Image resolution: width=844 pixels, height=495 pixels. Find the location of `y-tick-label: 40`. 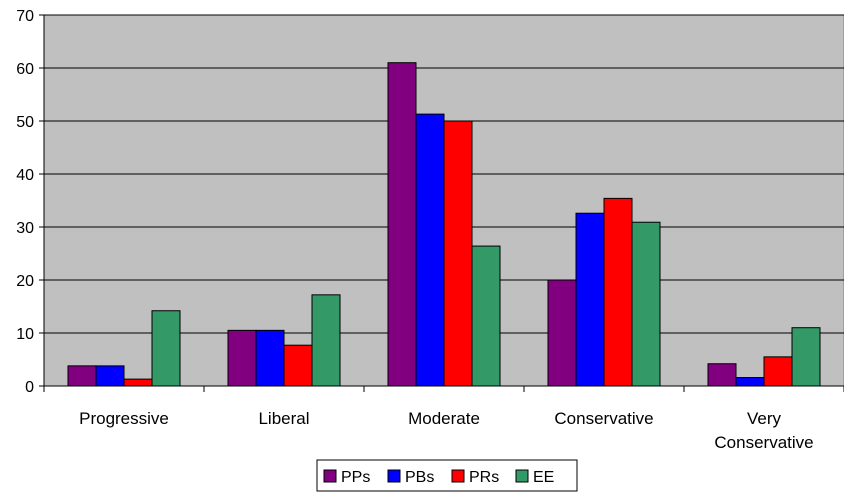

y-tick-label: 40 is located at coordinates (25, 175).